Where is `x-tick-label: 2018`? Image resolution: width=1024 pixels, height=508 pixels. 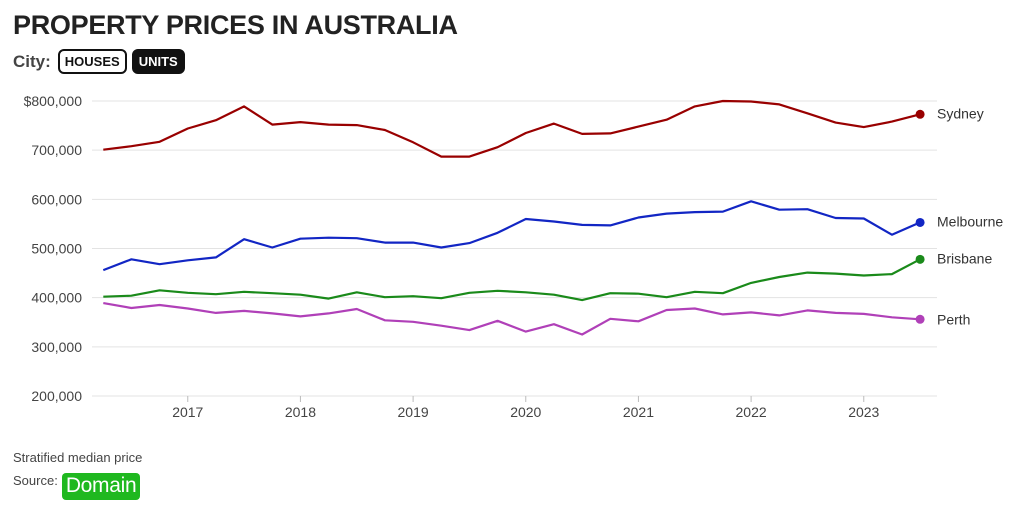 x-tick-label: 2018 is located at coordinates (300, 412).